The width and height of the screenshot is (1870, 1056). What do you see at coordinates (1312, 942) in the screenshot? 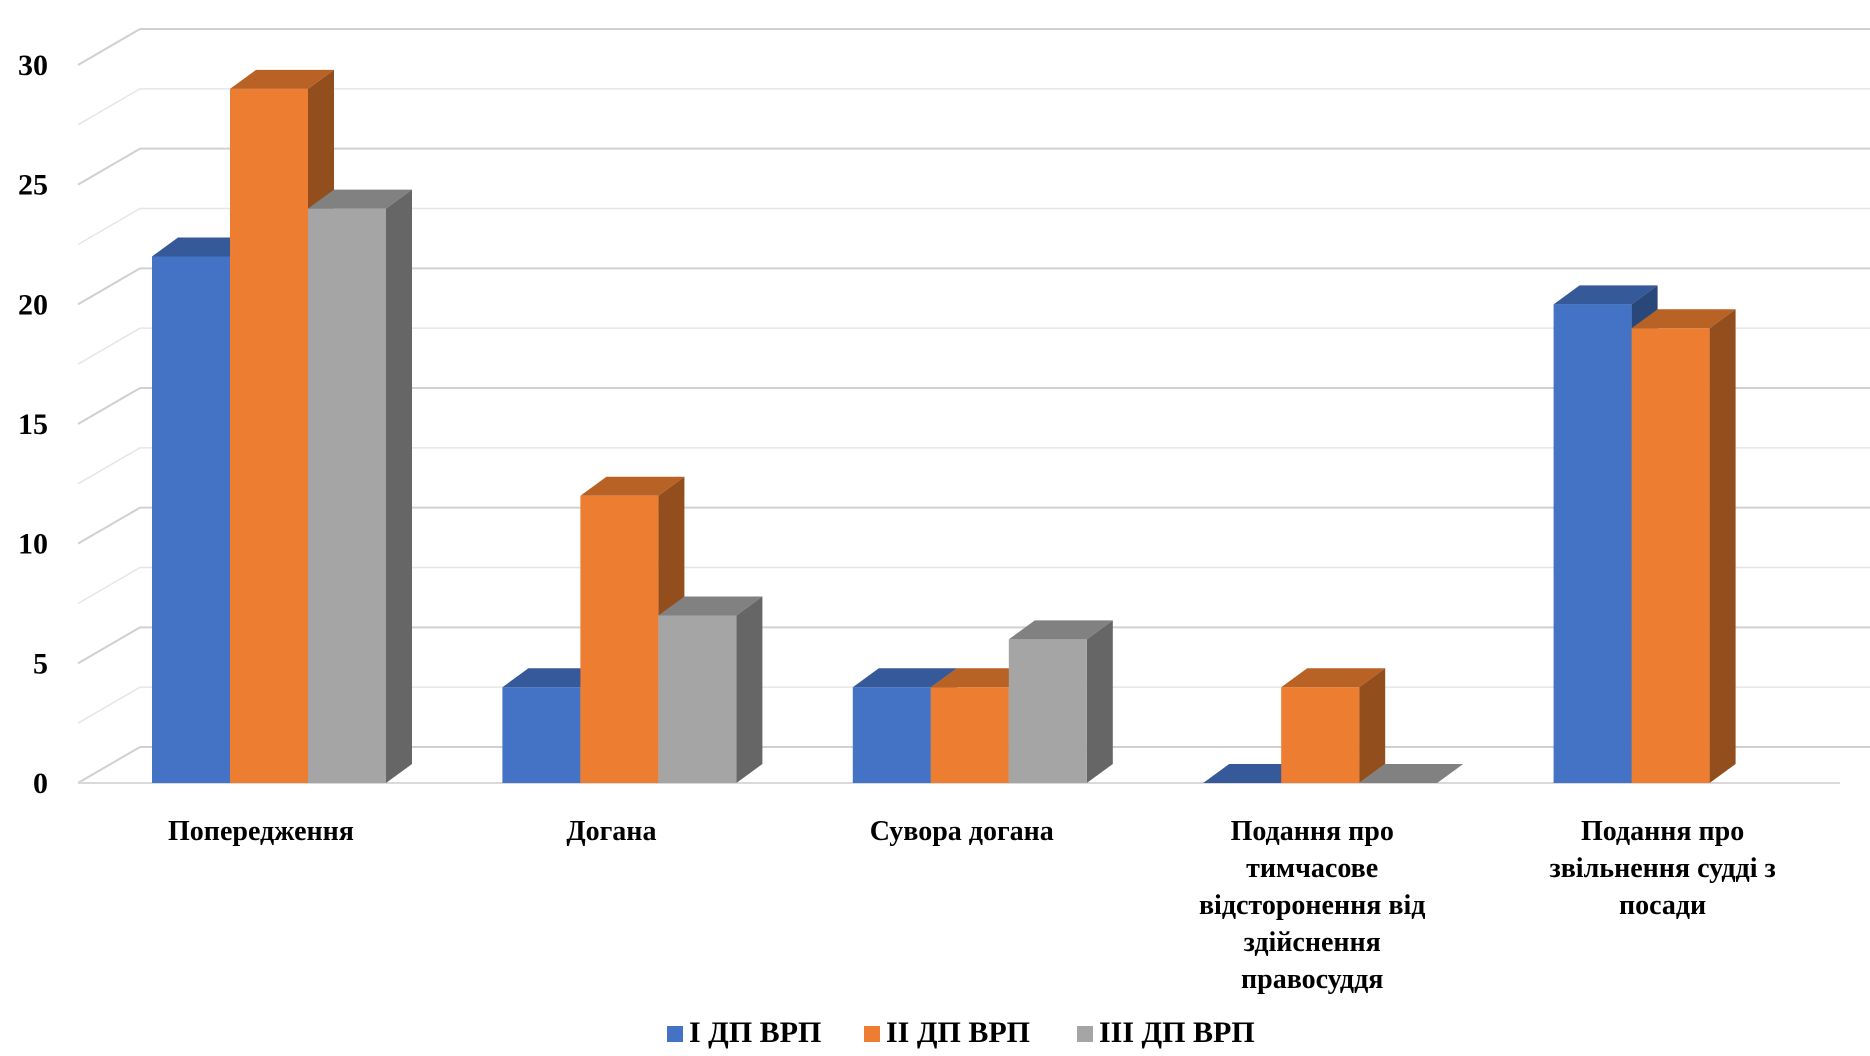
I see `category-label-line: здійснення` at bounding box center [1312, 942].